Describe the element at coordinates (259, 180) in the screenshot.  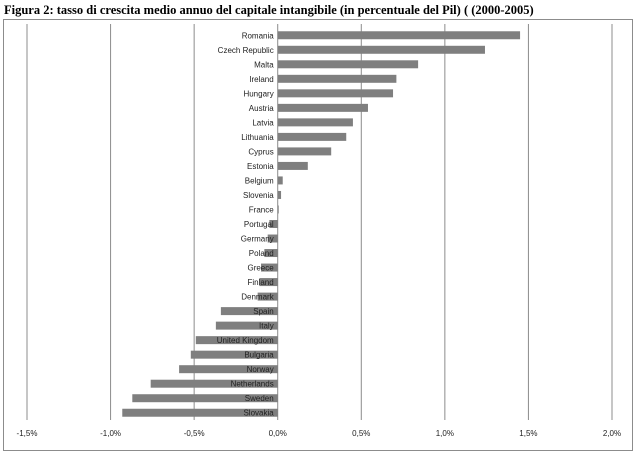
I see `category-label: Belgium` at that location.